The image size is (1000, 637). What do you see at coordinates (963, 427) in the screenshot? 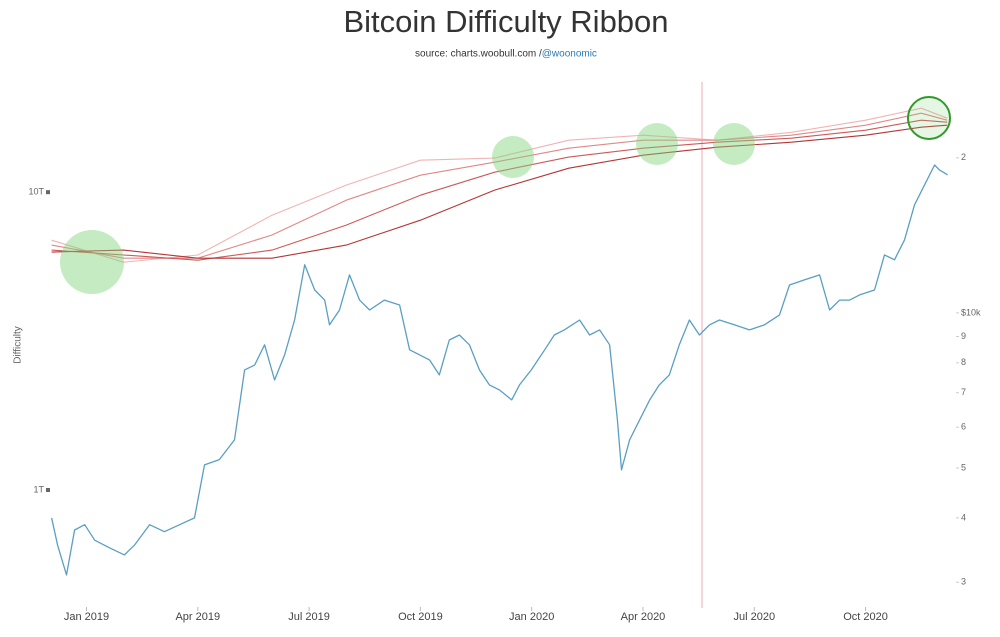
I see `y2-tick-label: 6` at bounding box center [963, 427].